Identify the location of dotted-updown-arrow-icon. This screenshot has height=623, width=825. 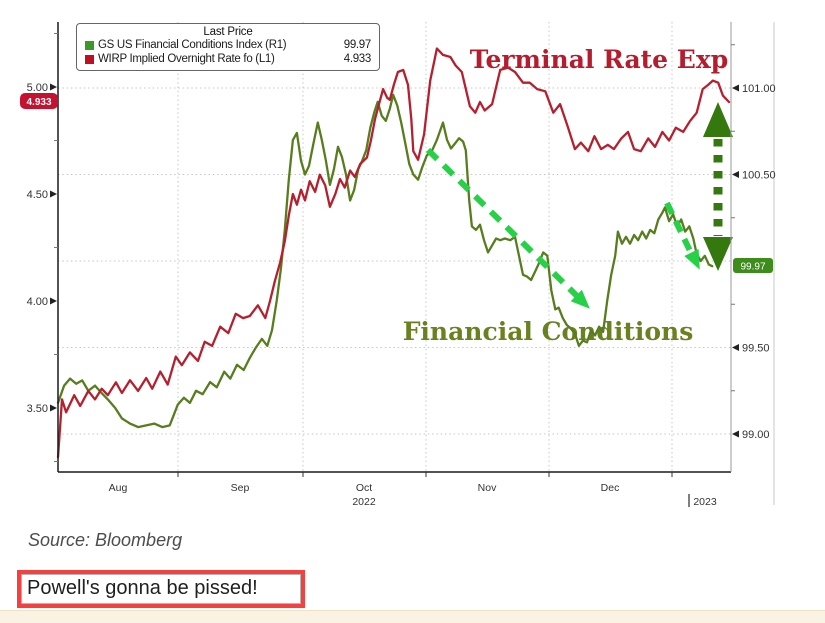
(718, 186).